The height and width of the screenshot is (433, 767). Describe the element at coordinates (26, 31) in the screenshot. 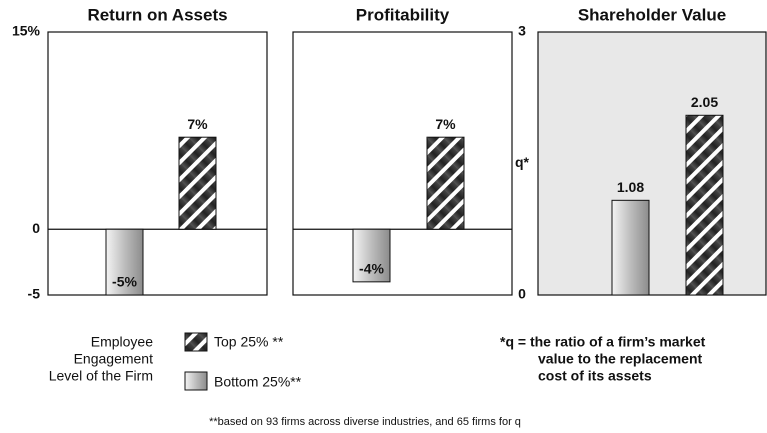

I see `y-tick-label: 15%` at that location.